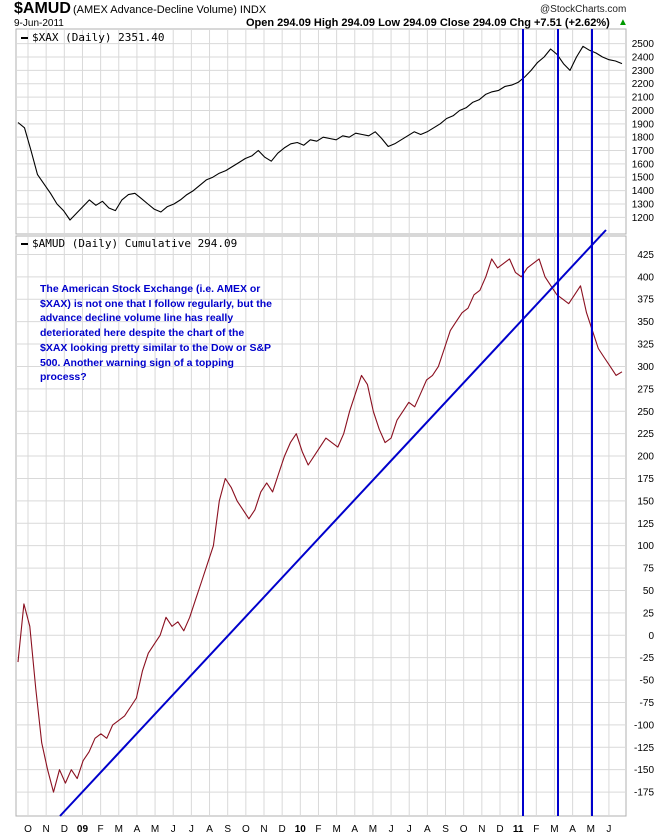  What do you see at coordinates (39, 23) in the screenshot?
I see `chart-date: 9-Jun-2011` at bounding box center [39, 23].